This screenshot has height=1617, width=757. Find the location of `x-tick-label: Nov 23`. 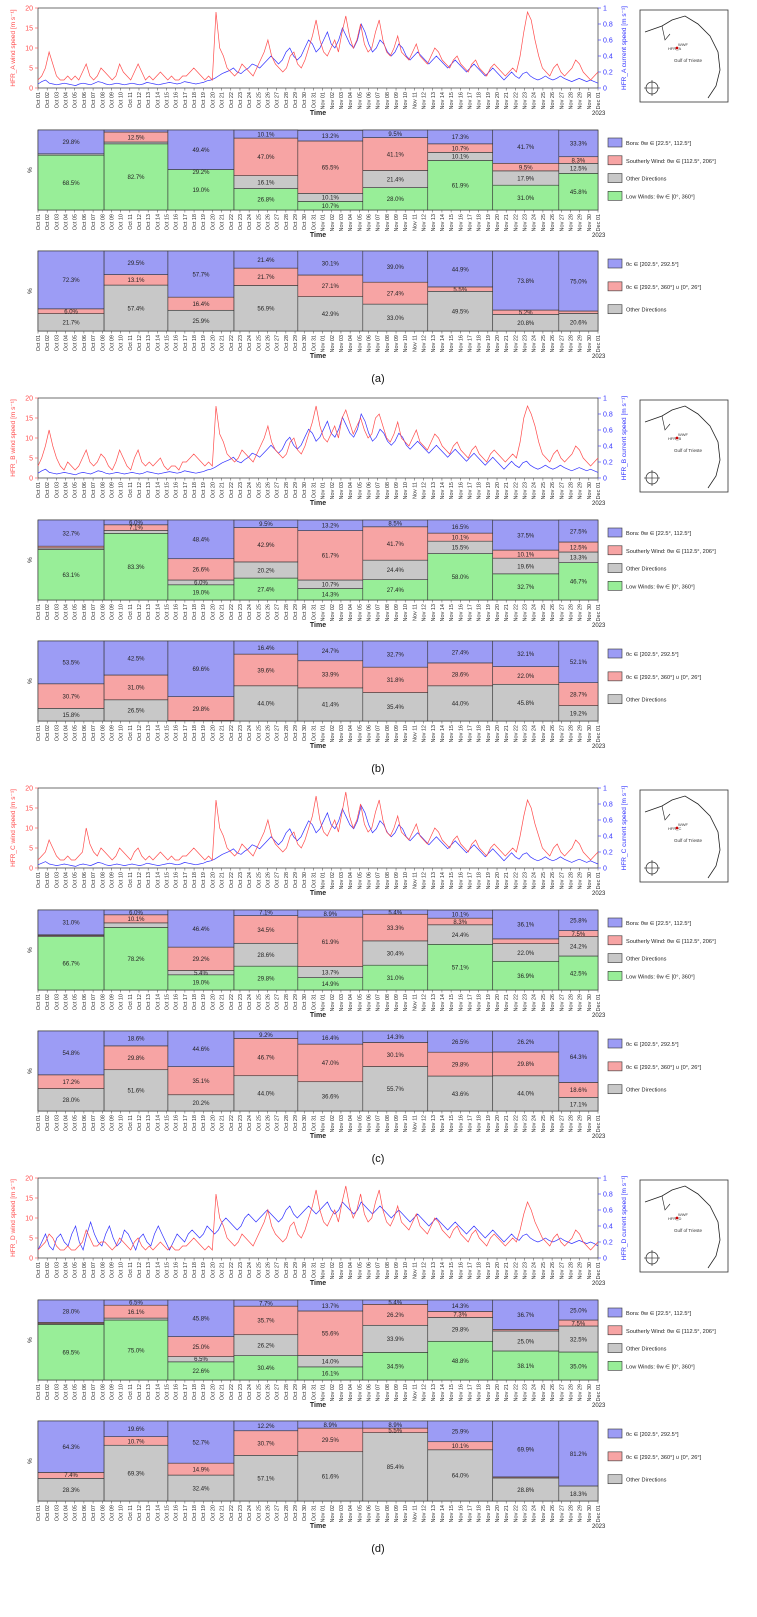

x-tick-label: Nov 23 is located at coordinates (526, 490).